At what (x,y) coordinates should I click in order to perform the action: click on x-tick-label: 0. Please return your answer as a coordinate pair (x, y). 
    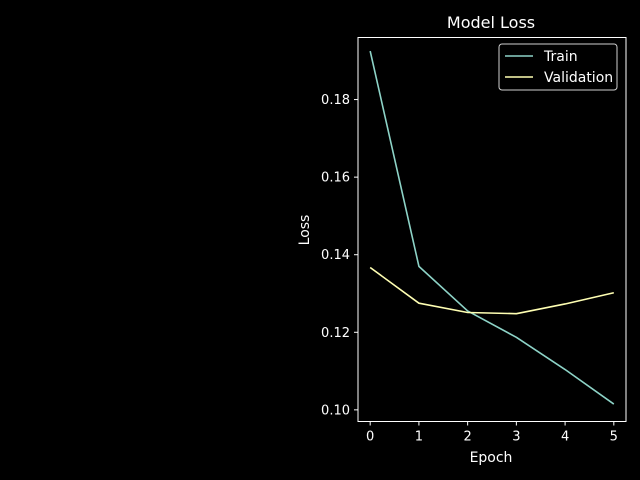
    Looking at the image, I should click on (370, 437).